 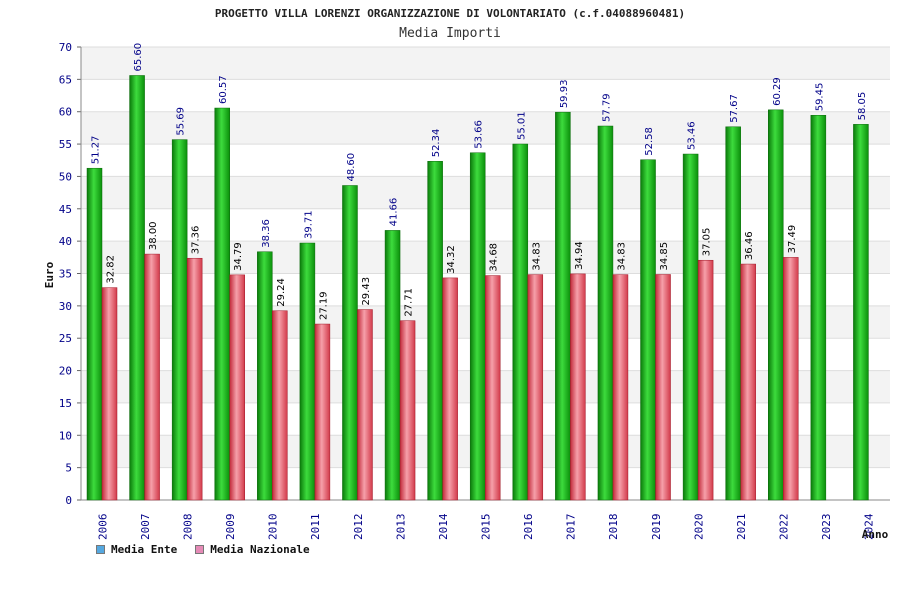 What do you see at coordinates (649, 141) in the screenshot?
I see `value-label-ente: 52.58` at bounding box center [649, 141].